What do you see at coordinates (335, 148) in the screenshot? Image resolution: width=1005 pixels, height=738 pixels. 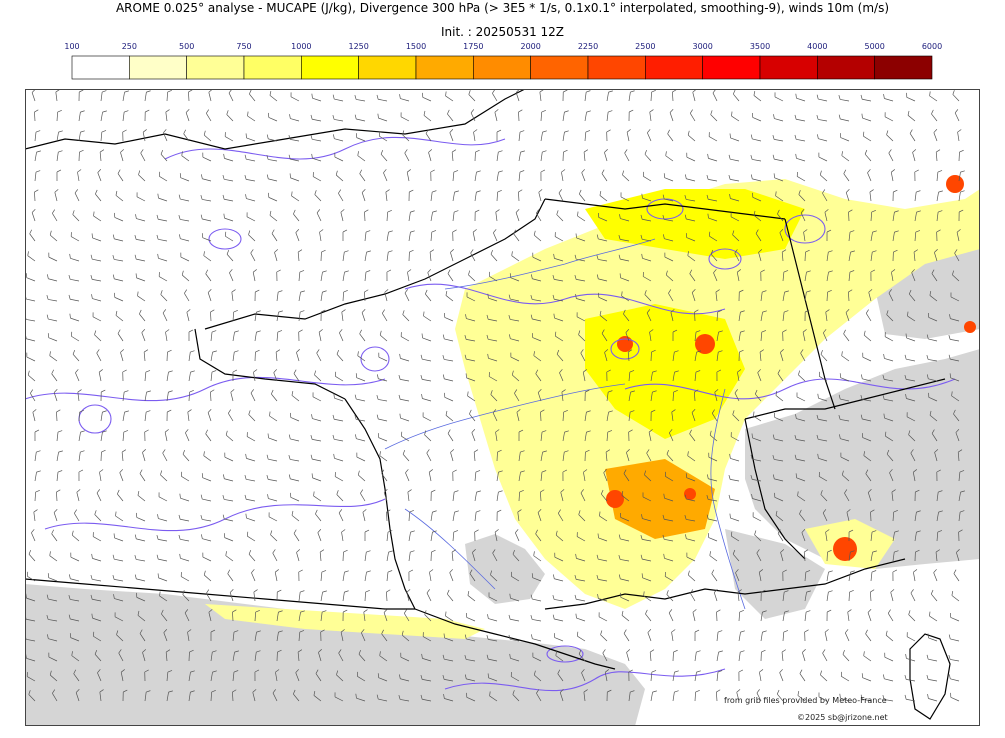 I see `divergence-line-north` at bounding box center [335, 148].